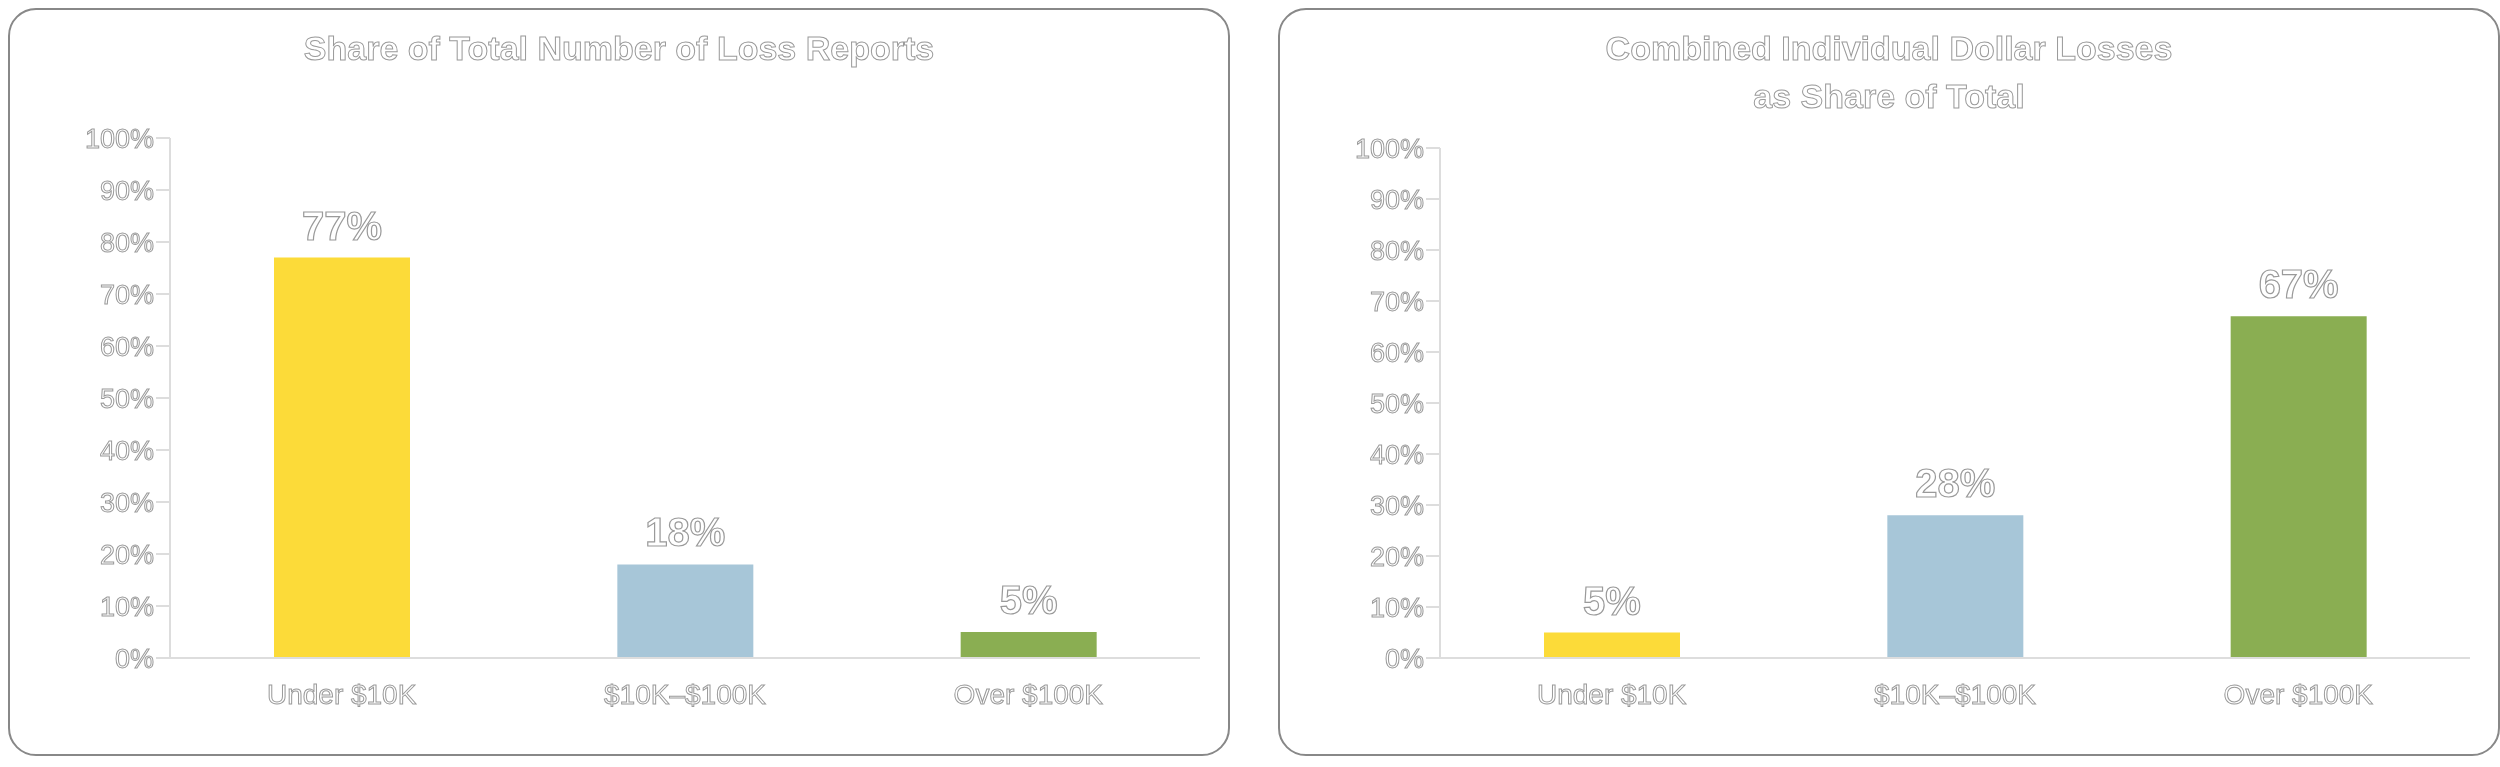 The image size is (2500, 767). Describe the element at coordinates (685, 532) in the screenshot. I see `data-label: 18%` at that location.